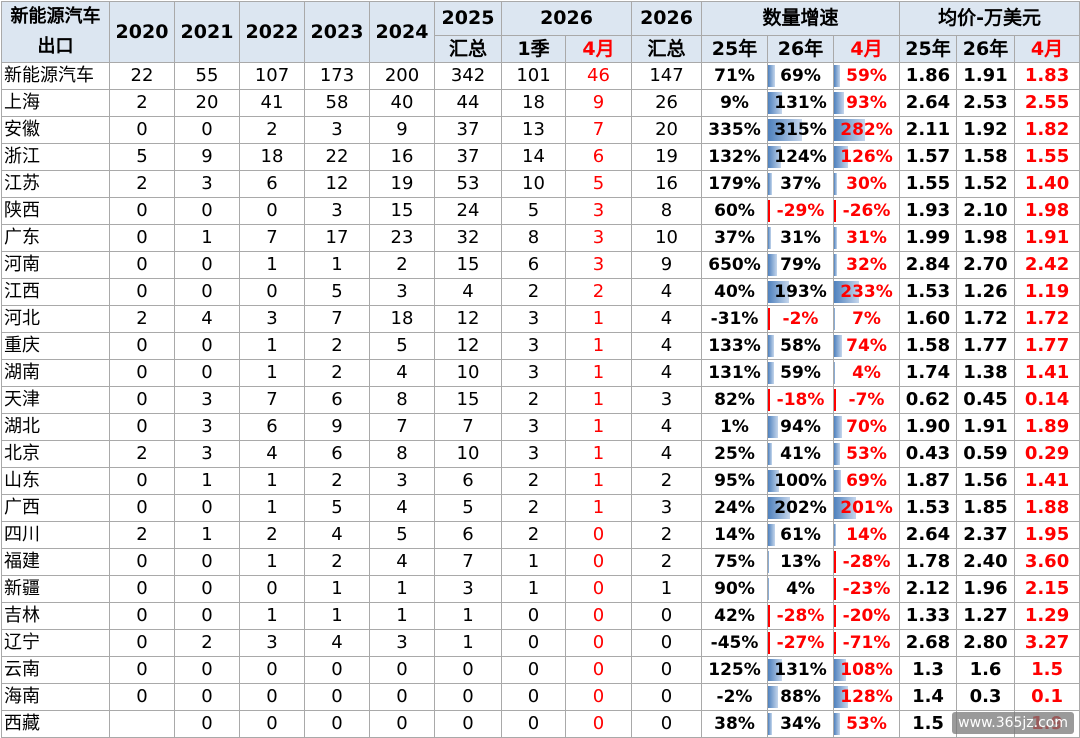 This screenshot has height=738, width=1080. Describe the element at coordinates (598, 697) in the screenshot. I see `cell-apr: 0` at that location.